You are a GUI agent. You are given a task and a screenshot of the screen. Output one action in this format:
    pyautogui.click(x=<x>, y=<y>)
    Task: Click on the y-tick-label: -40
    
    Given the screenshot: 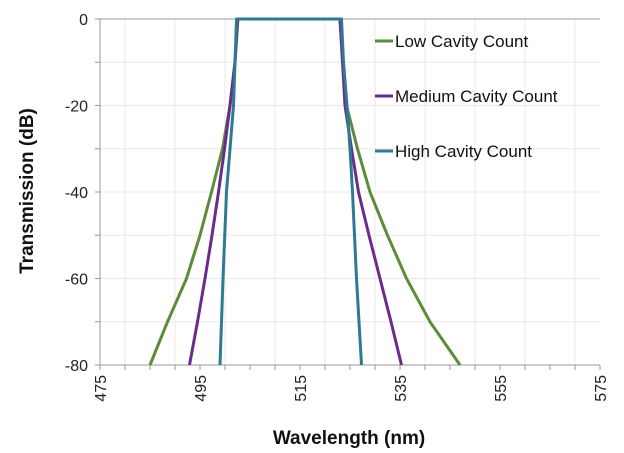 What is the action you would take?
    pyautogui.click(x=76, y=193)
    